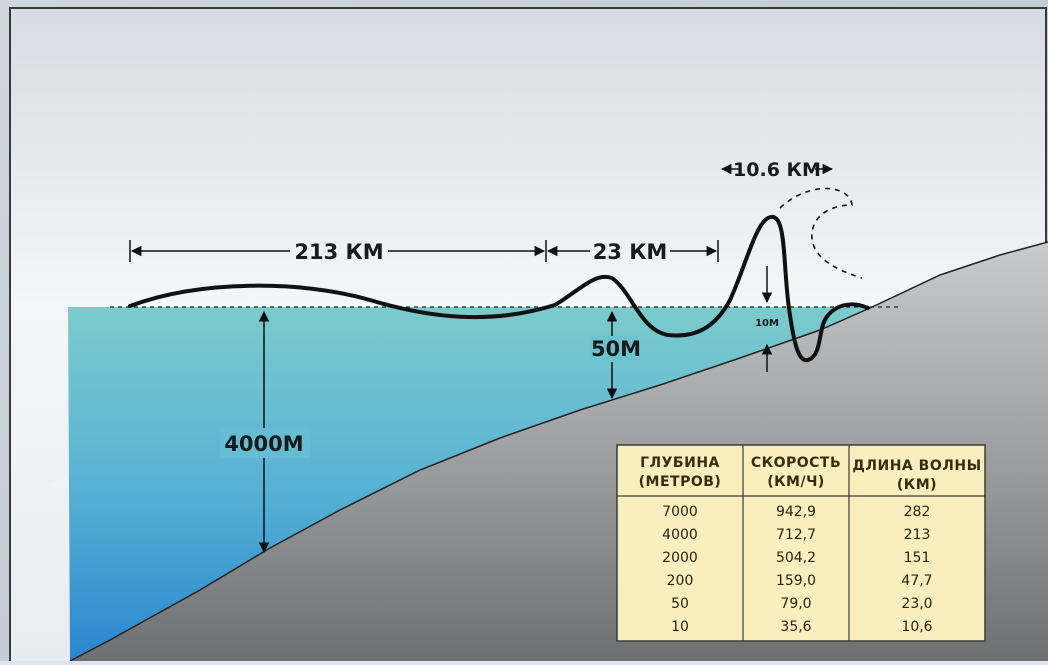  I want to click on table-row: 4000 712,7 213, so click(796, 535).